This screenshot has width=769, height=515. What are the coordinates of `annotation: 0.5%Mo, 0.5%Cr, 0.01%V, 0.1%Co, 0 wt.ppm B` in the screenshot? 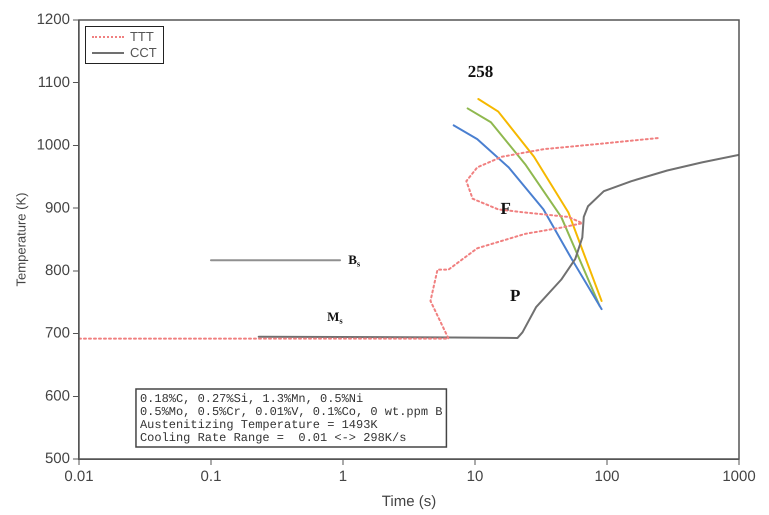 It's located at (291, 412).